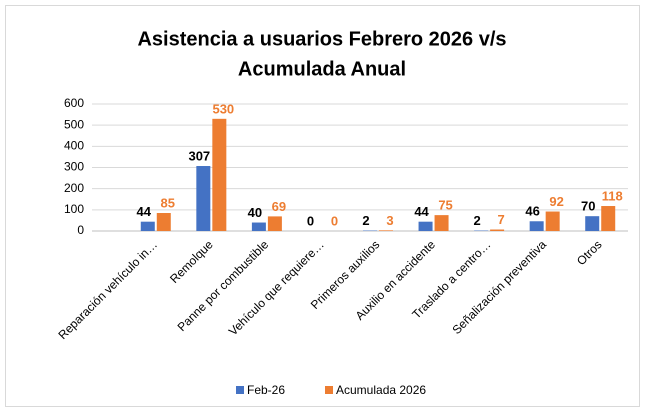 This screenshot has height=417, width=645. What do you see at coordinates (556, 201) in the screenshot?
I see `data-label: 92` at bounding box center [556, 201].